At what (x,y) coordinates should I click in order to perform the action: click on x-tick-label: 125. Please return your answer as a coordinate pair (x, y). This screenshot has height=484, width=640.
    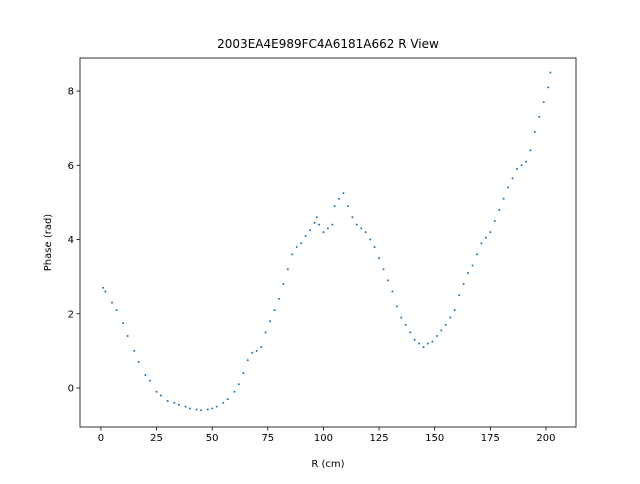
    Looking at the image, I should click on (379, 438).